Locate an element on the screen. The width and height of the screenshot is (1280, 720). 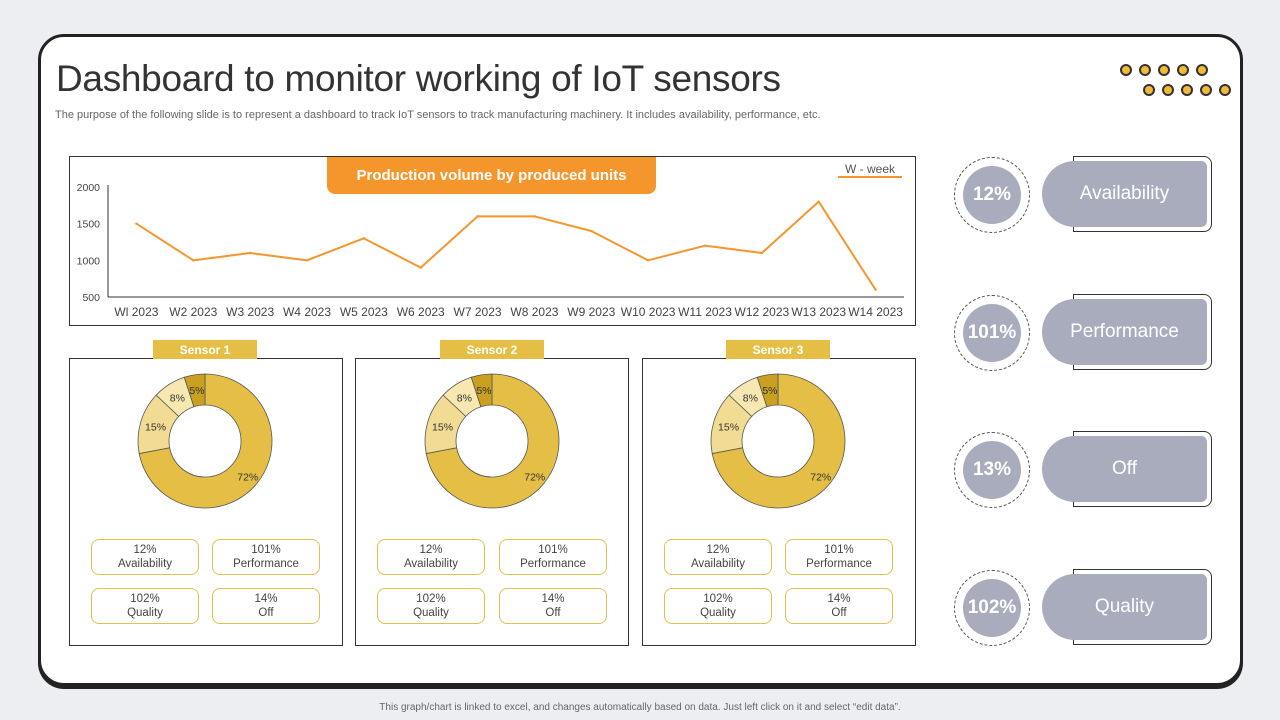
x-tick-label: W5 2023 is located at coordinates (364, 312).